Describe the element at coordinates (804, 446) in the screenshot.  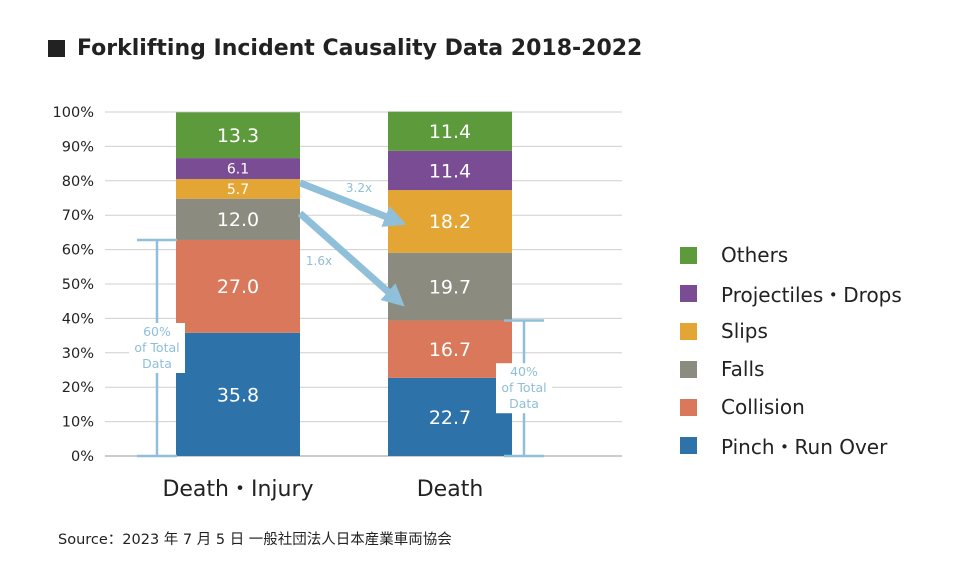
I see `legend-label: Pinch・Run Over` at that location.